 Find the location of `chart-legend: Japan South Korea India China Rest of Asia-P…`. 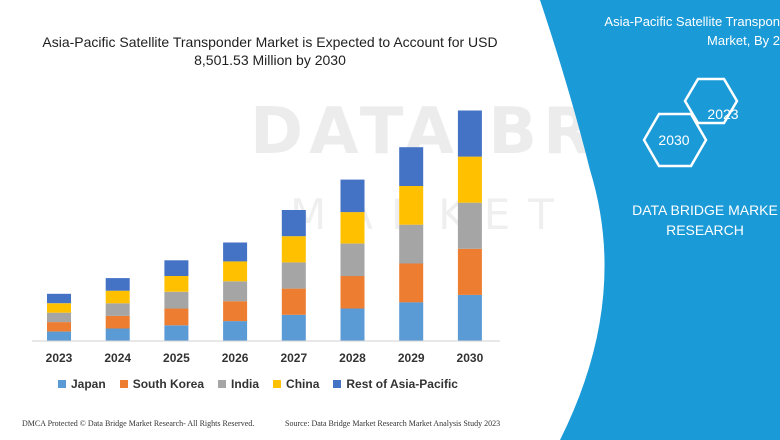

chart-legend: Japan South Korea India China Rest of Asia-P… is located at coordinates (258, 384).